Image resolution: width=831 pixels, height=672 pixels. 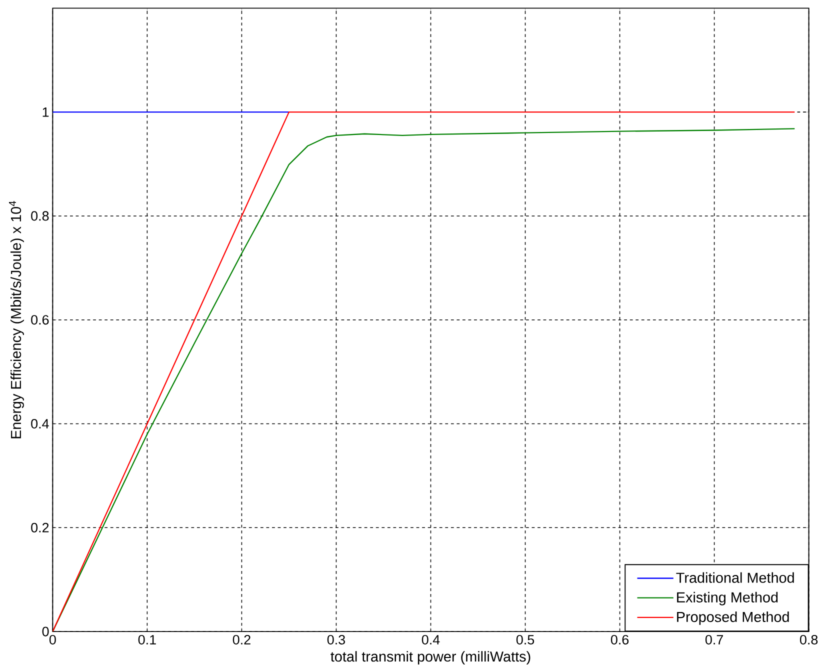 What do you see at coordinates (336, 640) in the screenshot?
I see `x-tick-label: 0.3` at bounding box center [336, 640].